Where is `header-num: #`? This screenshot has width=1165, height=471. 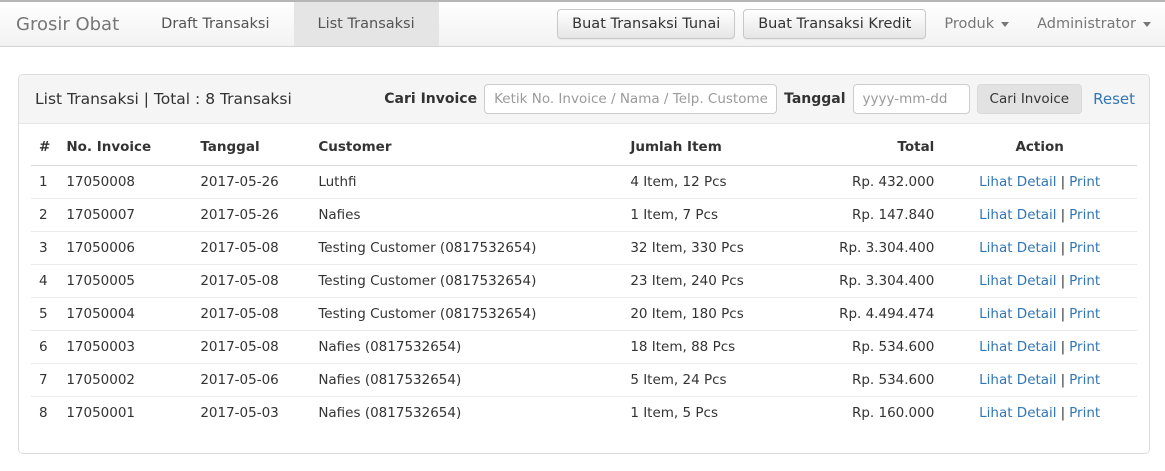
header-num: # is located at coordinates (45, 145).